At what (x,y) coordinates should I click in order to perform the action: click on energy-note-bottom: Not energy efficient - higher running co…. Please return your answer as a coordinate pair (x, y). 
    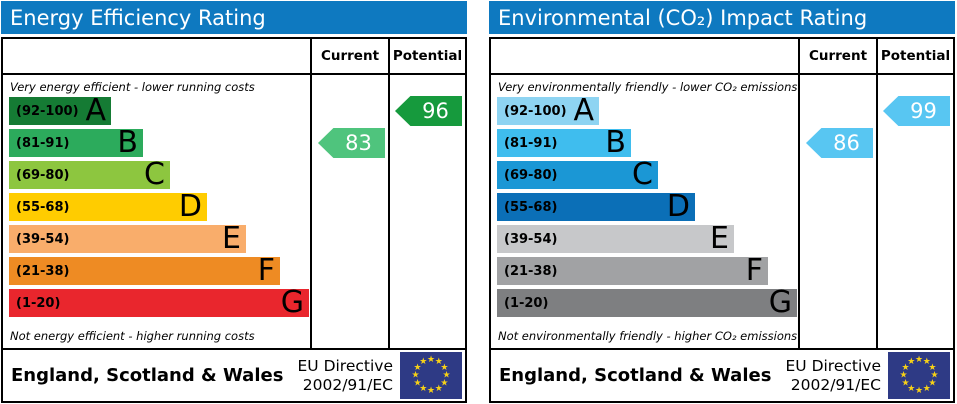
    Looking at the image, I should click on (132, 336).